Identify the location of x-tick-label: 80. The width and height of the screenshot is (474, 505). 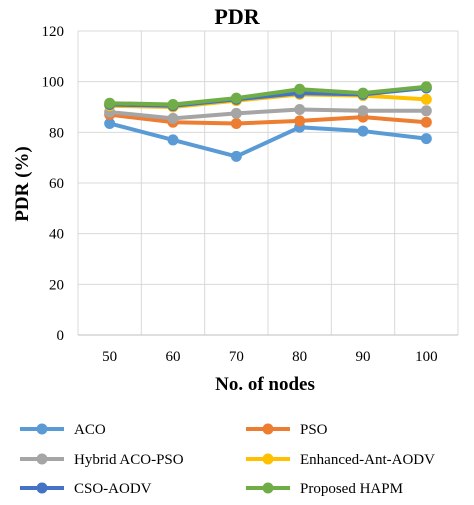
(299, 357).